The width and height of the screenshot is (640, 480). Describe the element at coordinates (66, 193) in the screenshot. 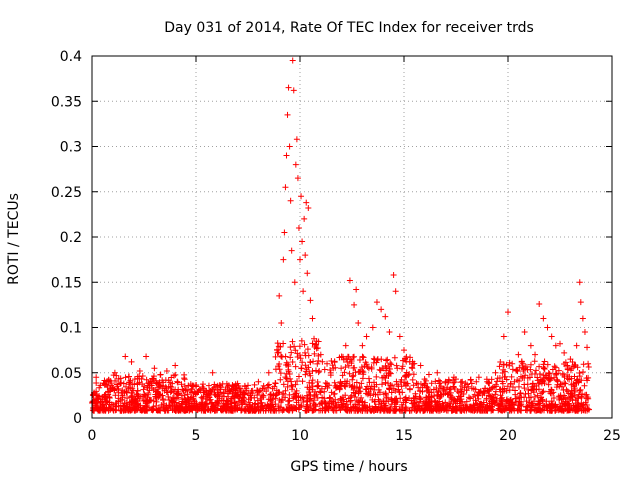

I see `y-tick-label: 0.25` at that location.